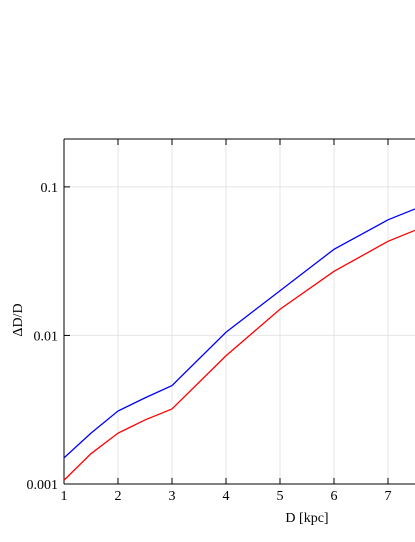 The height and width of the screenshot is (542, 415). I want to click on x-tick-label: 2, so click(118, 496).